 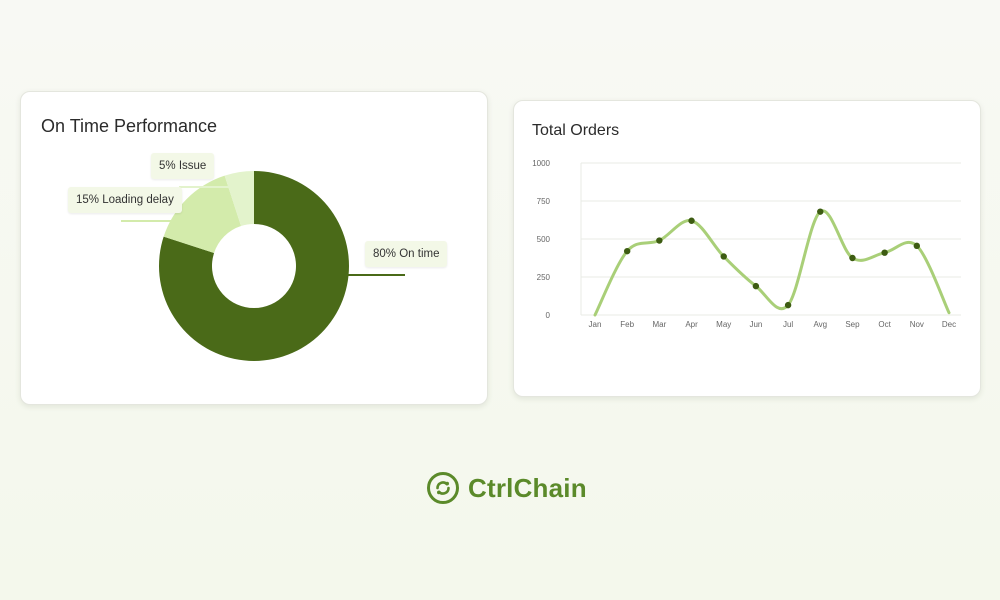 What do you see at coordinates (129, 126) in the screenshot?
I see `on-time-performance-title: On Time Performance` at bounding box center [129, 126].